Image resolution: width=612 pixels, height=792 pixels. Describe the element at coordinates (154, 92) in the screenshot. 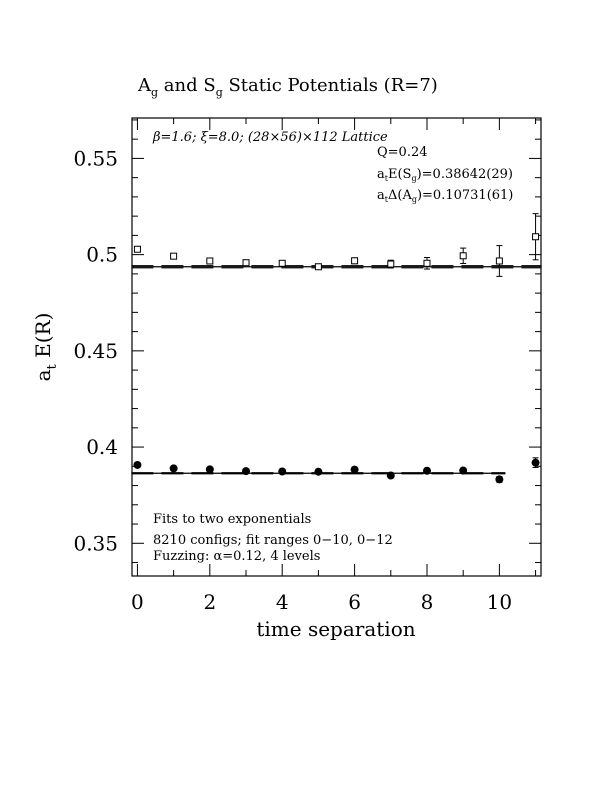

I see `title-a-sub: g` at that location.